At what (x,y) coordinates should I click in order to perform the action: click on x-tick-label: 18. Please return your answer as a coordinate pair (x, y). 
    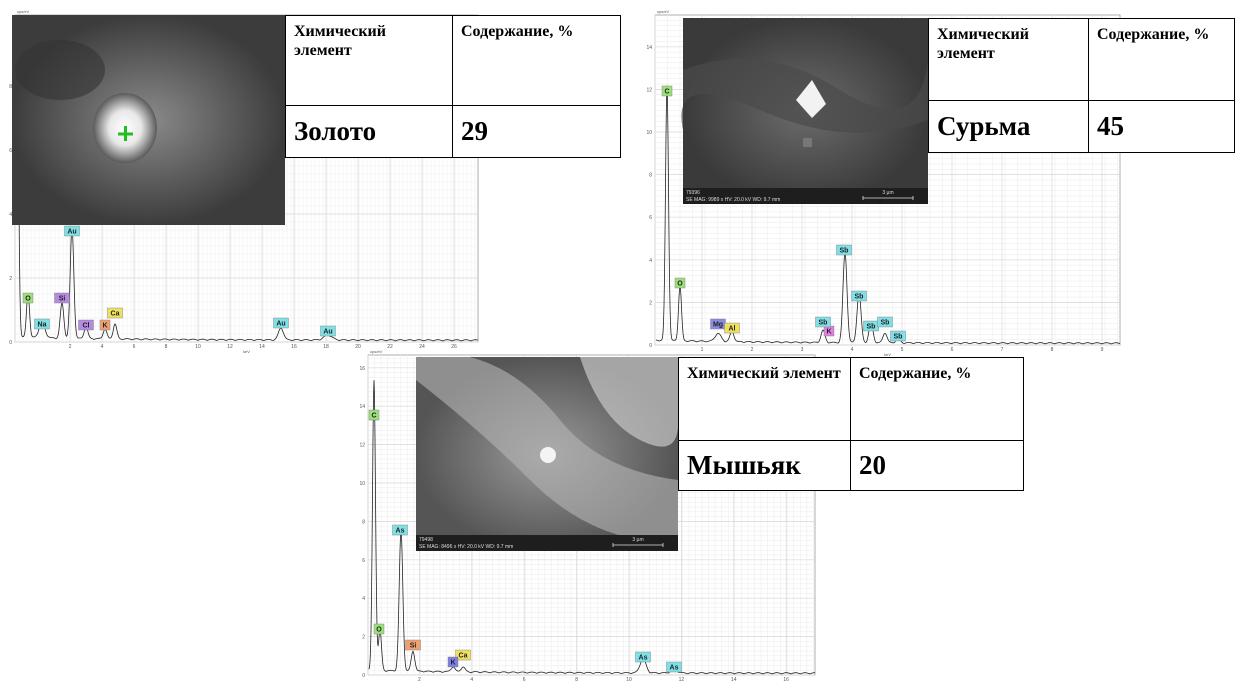
    Looking at the image, I should click on (326, 347).